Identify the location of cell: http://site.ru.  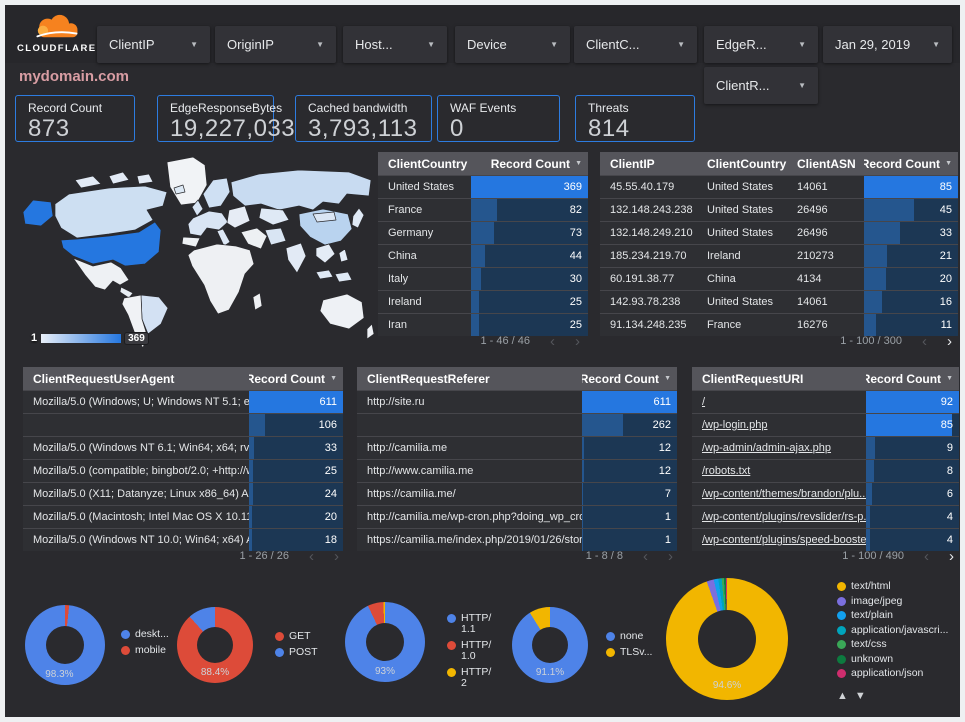
(396, 402).